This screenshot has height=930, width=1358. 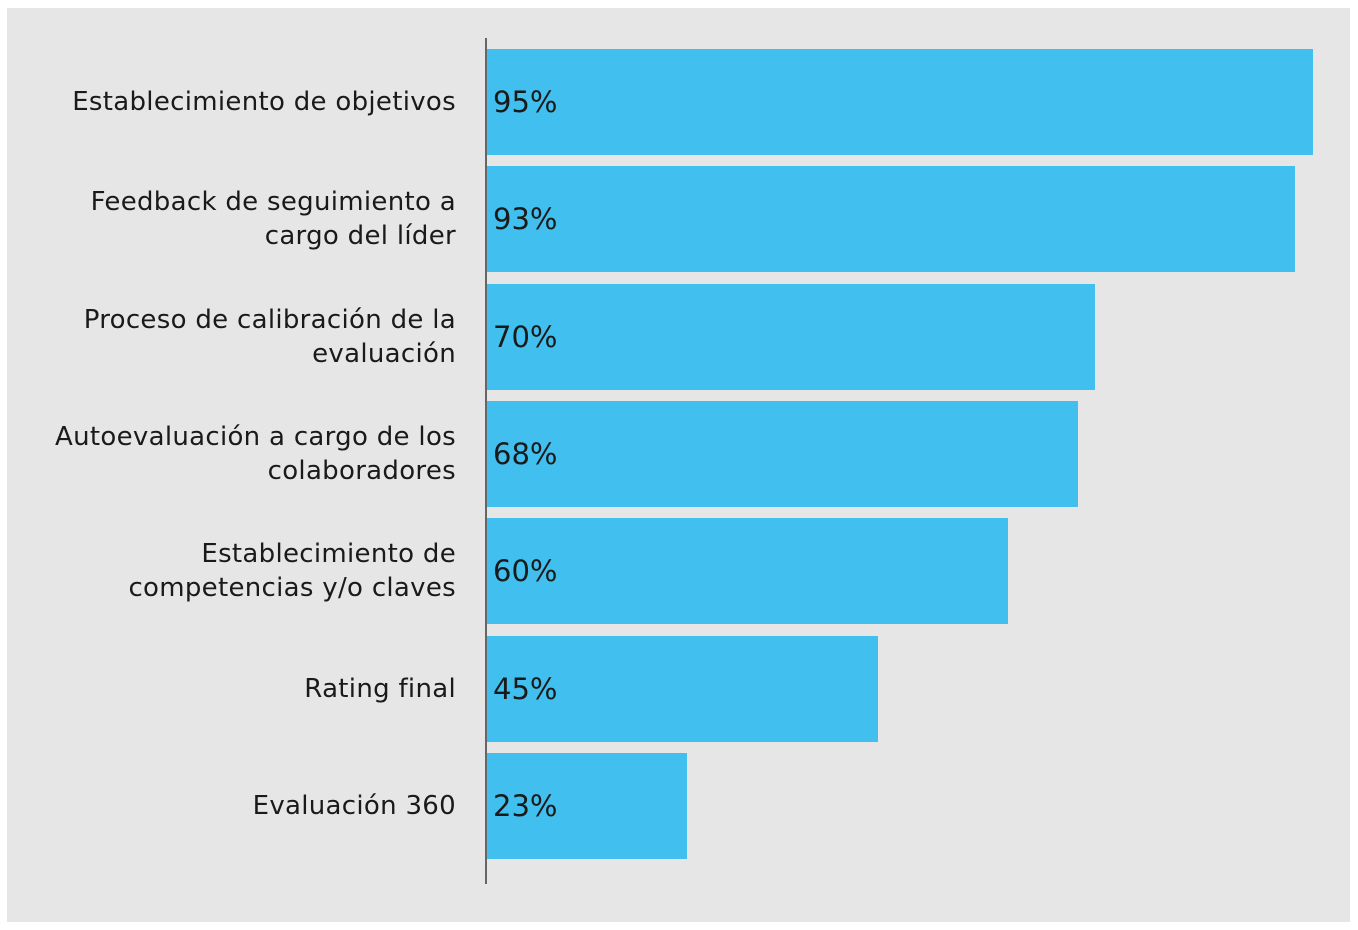 I want to click on value-label: 23%, so click(x=525, y=805).